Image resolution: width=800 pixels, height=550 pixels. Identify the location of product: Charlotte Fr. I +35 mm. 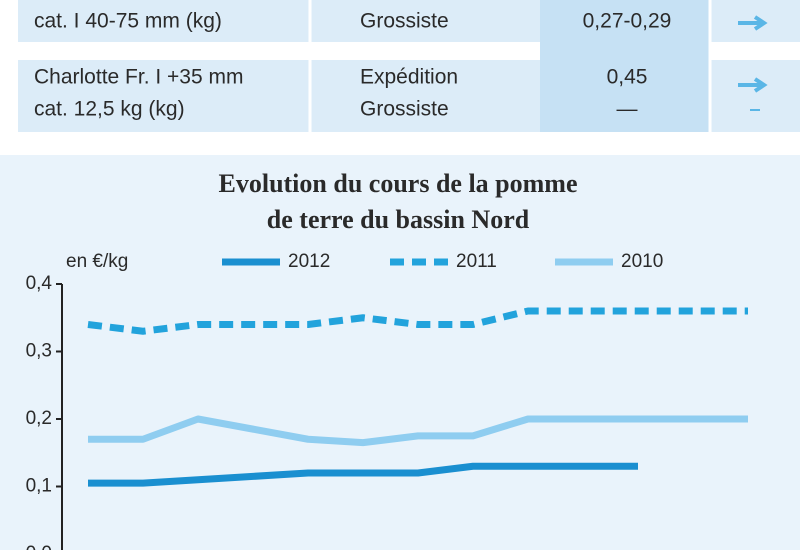
(139, 77).